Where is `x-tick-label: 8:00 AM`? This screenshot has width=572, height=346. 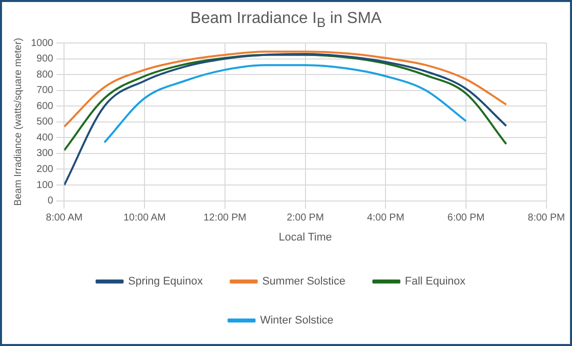
x-tick-label: 8:00 AM is located at coordinates (64, 218).